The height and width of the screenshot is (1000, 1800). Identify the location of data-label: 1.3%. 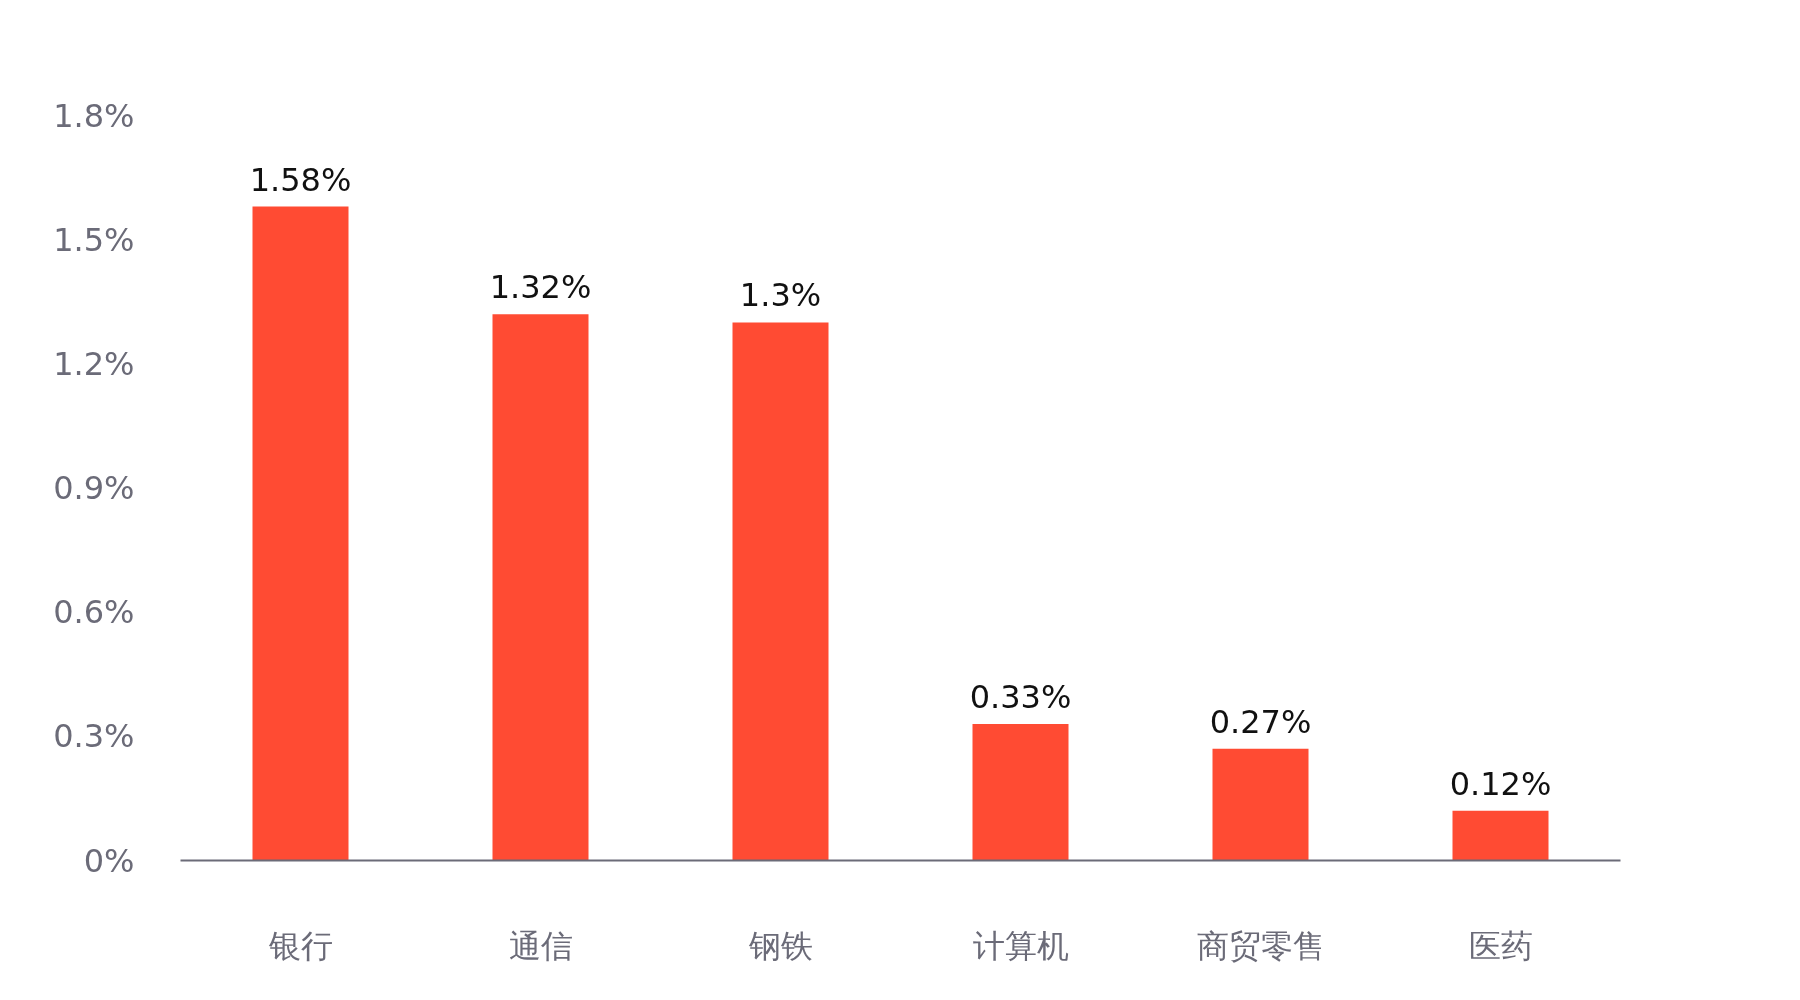
(780, 295).